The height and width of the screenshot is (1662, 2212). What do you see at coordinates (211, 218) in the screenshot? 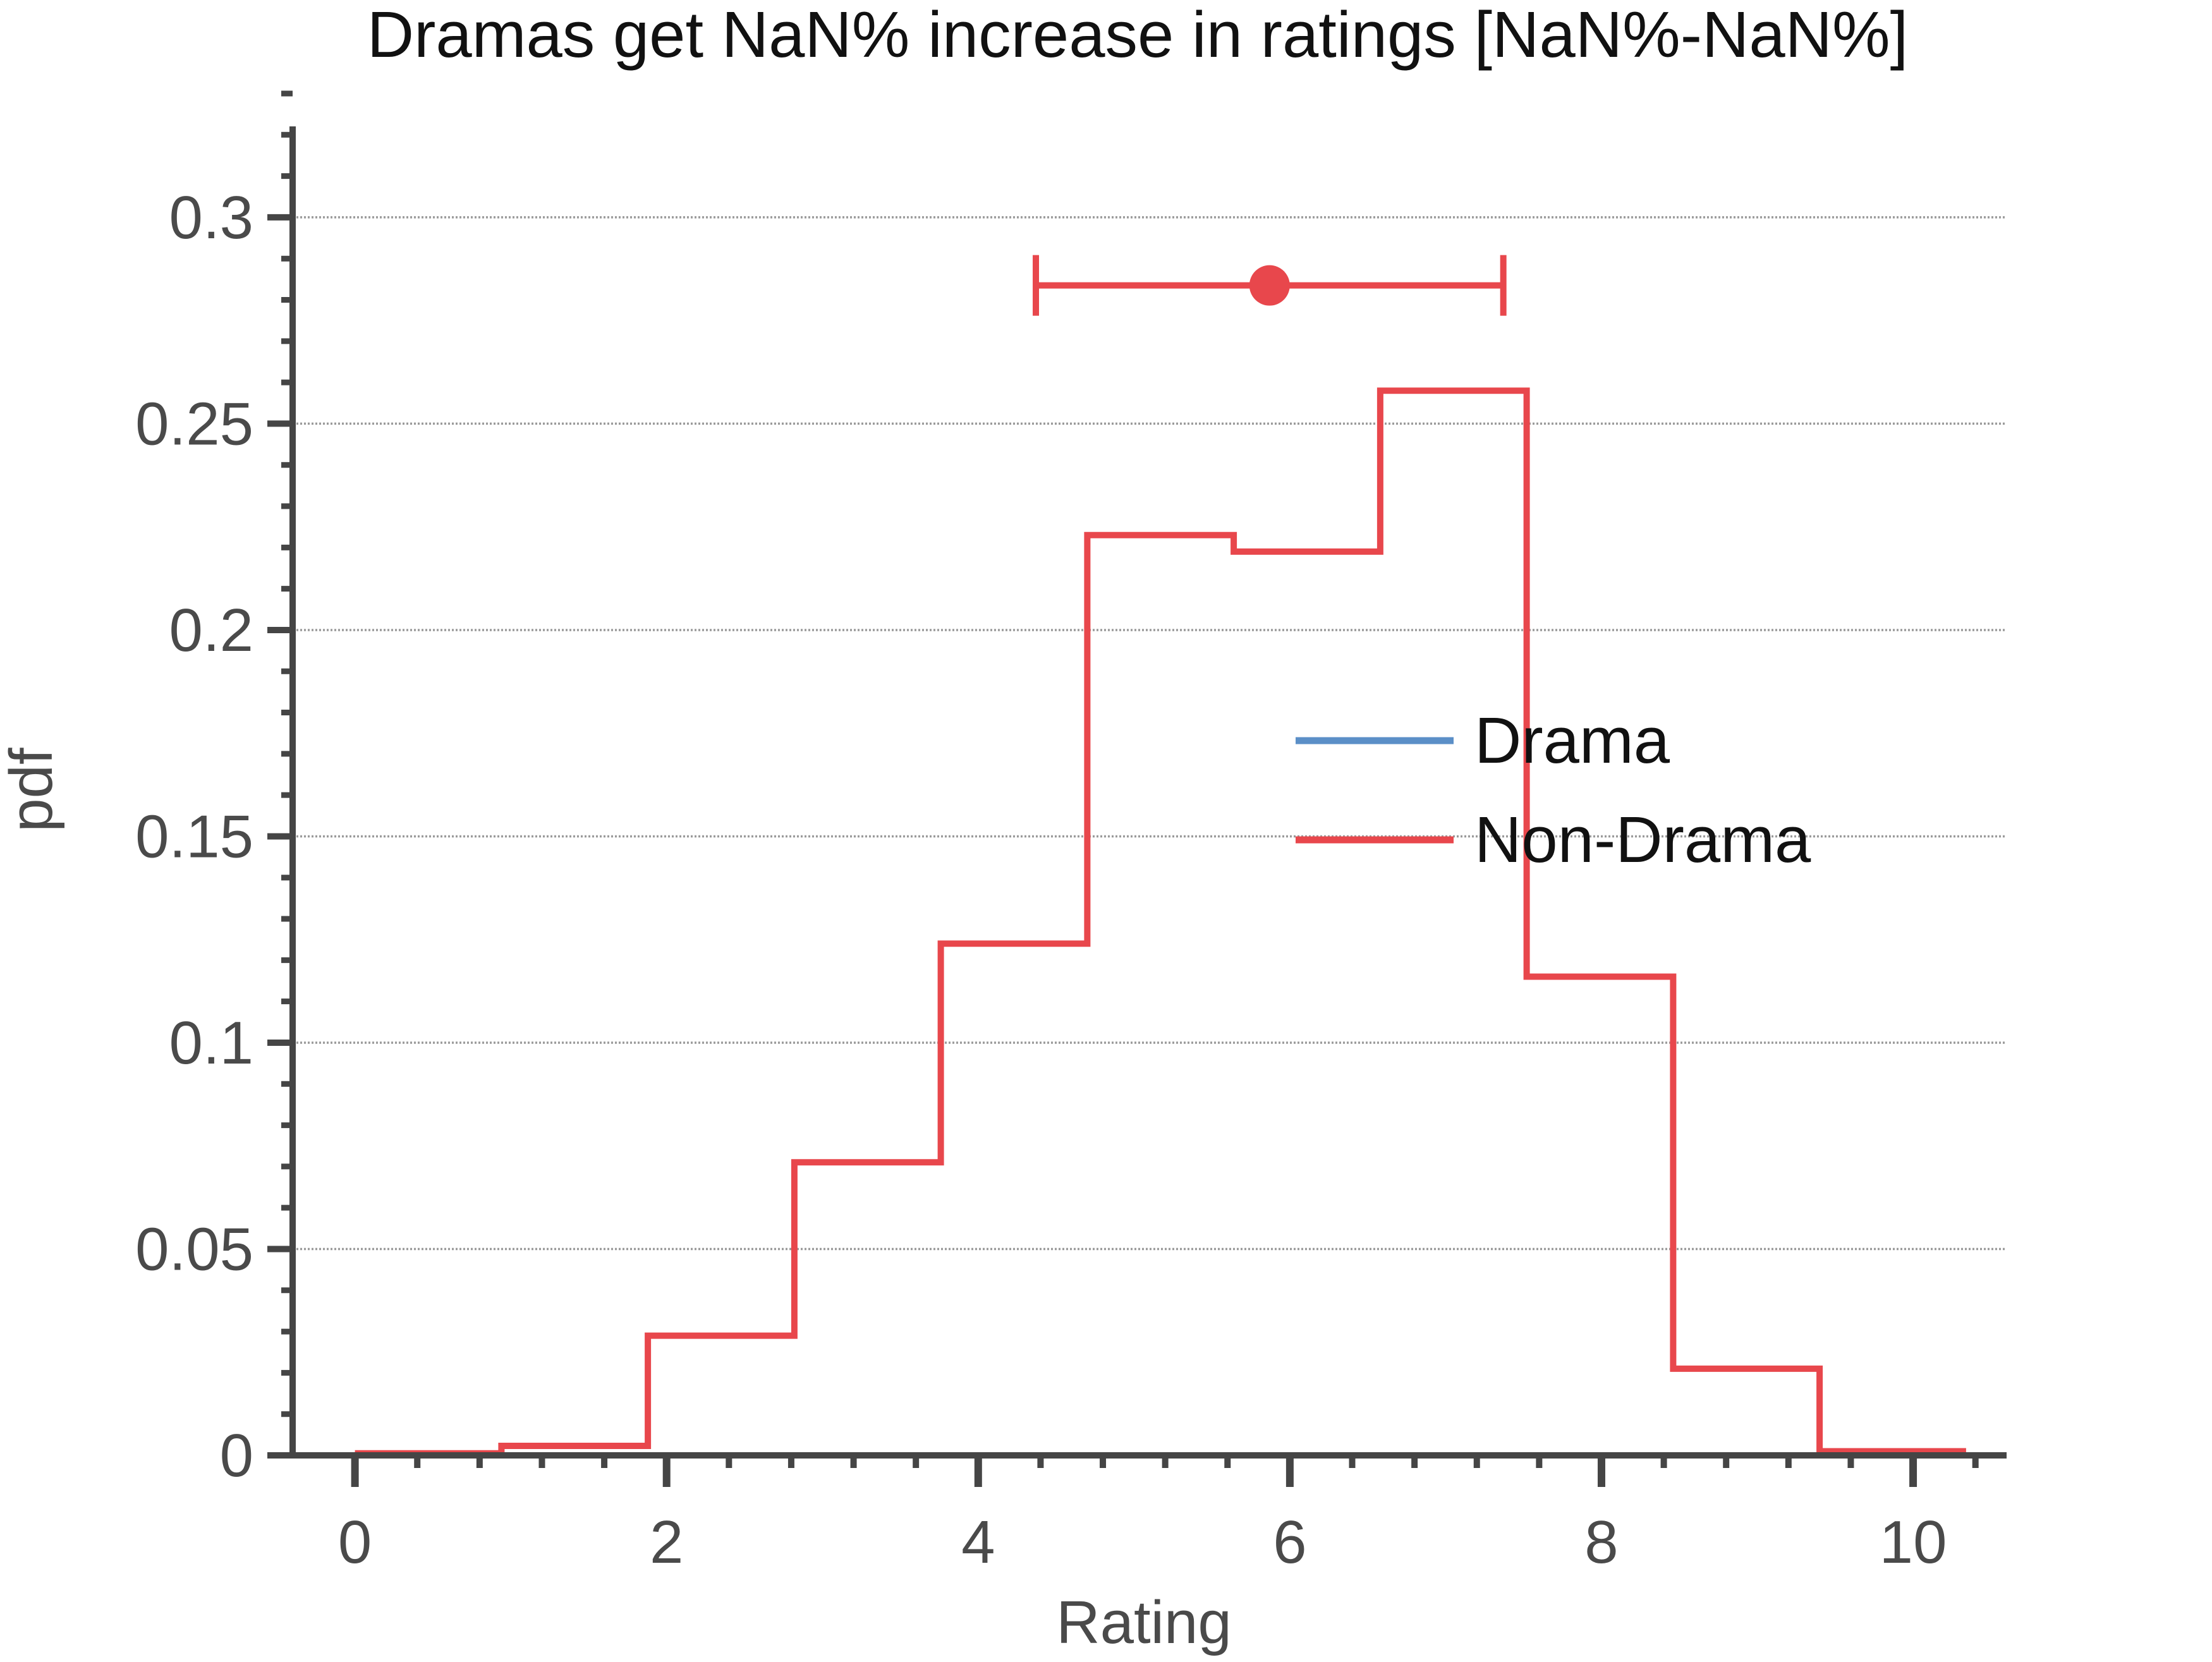
I see `y-tick-label: 0.3` at bounding box center [211, 218].